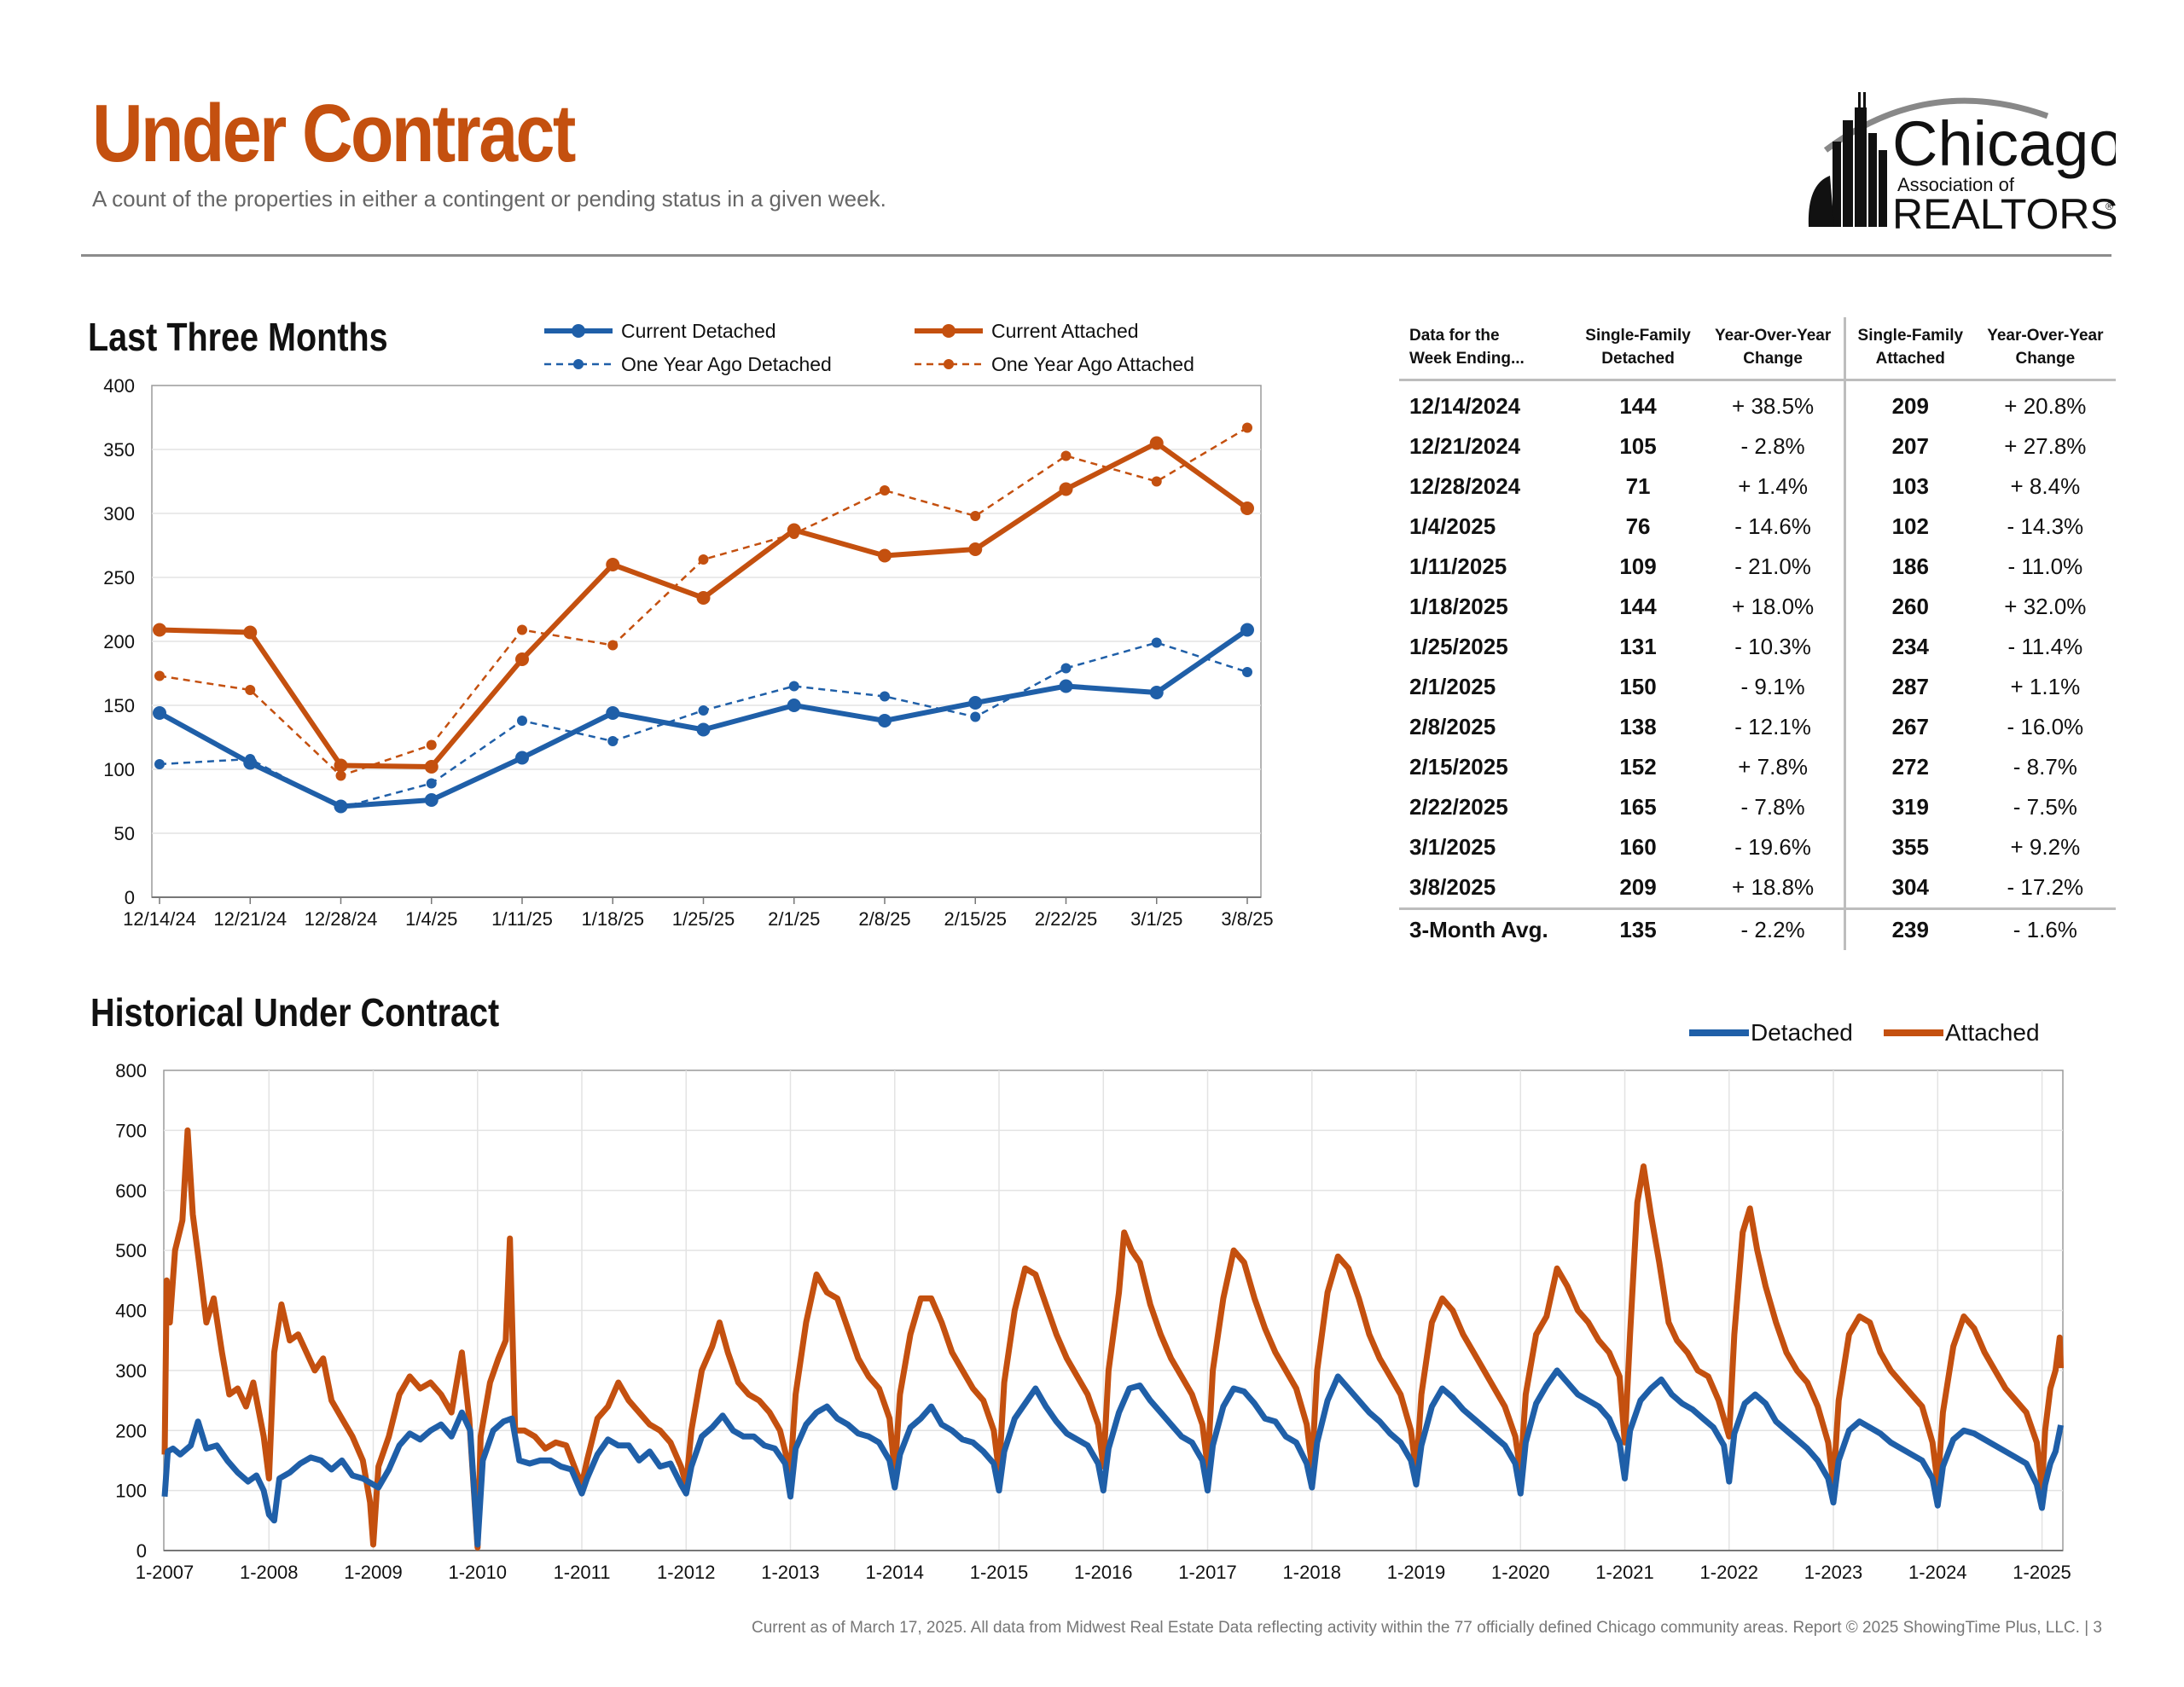  What do you see at coordinates (141, 1551) in the screenshot?
I see `y-tick-label: 0` at bounding box center [141, 1551].